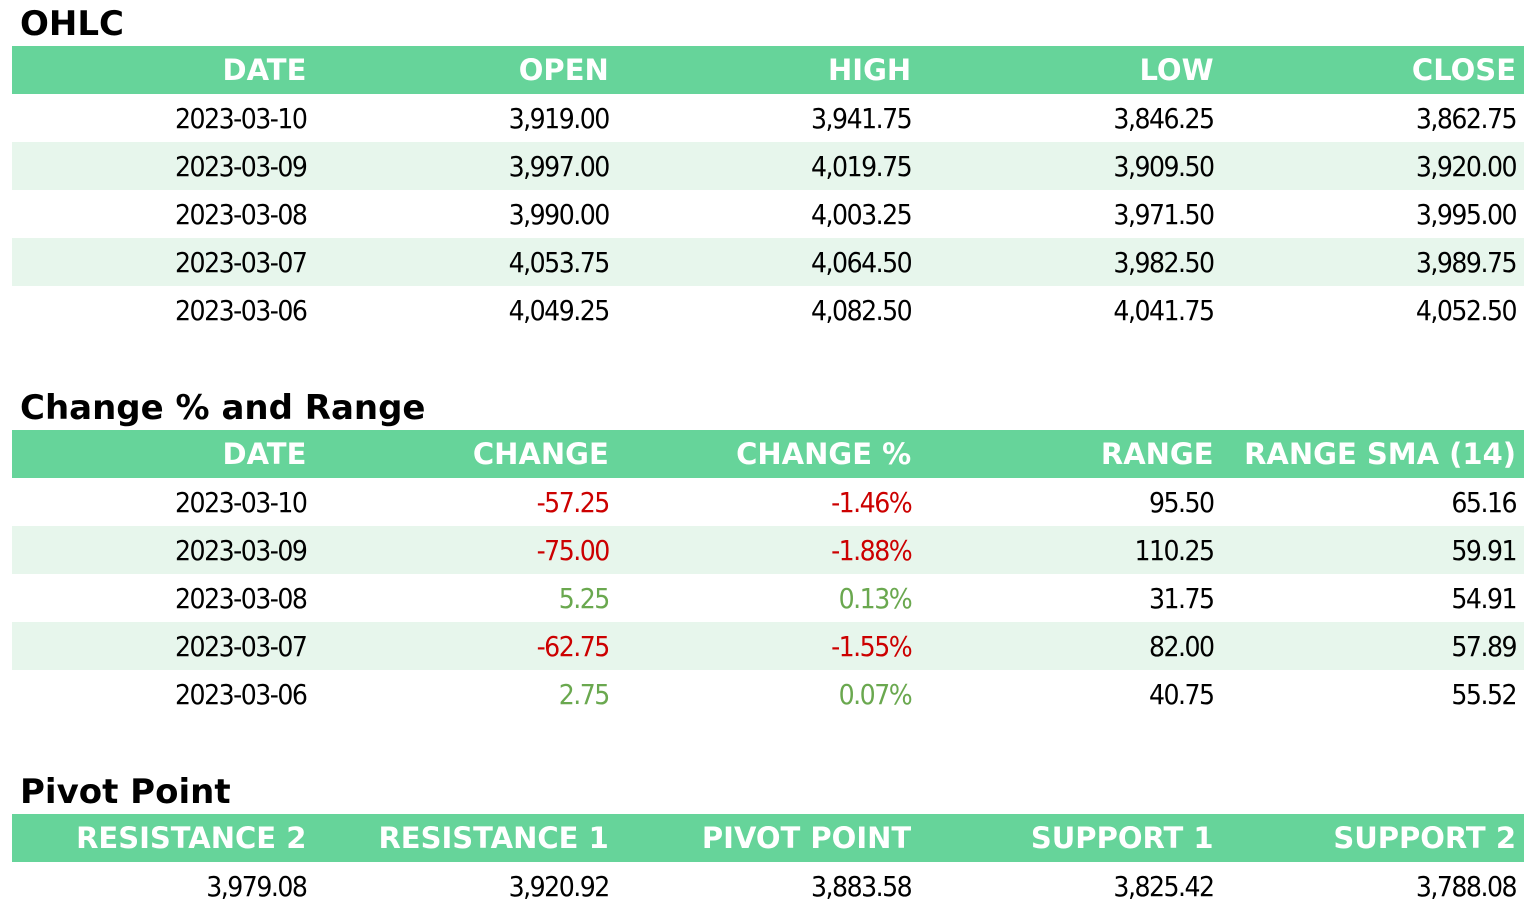 This screenshot has height=924, width=1536. I want to click on ohlc-cell-high: 4,064.50, so click(768, 262).